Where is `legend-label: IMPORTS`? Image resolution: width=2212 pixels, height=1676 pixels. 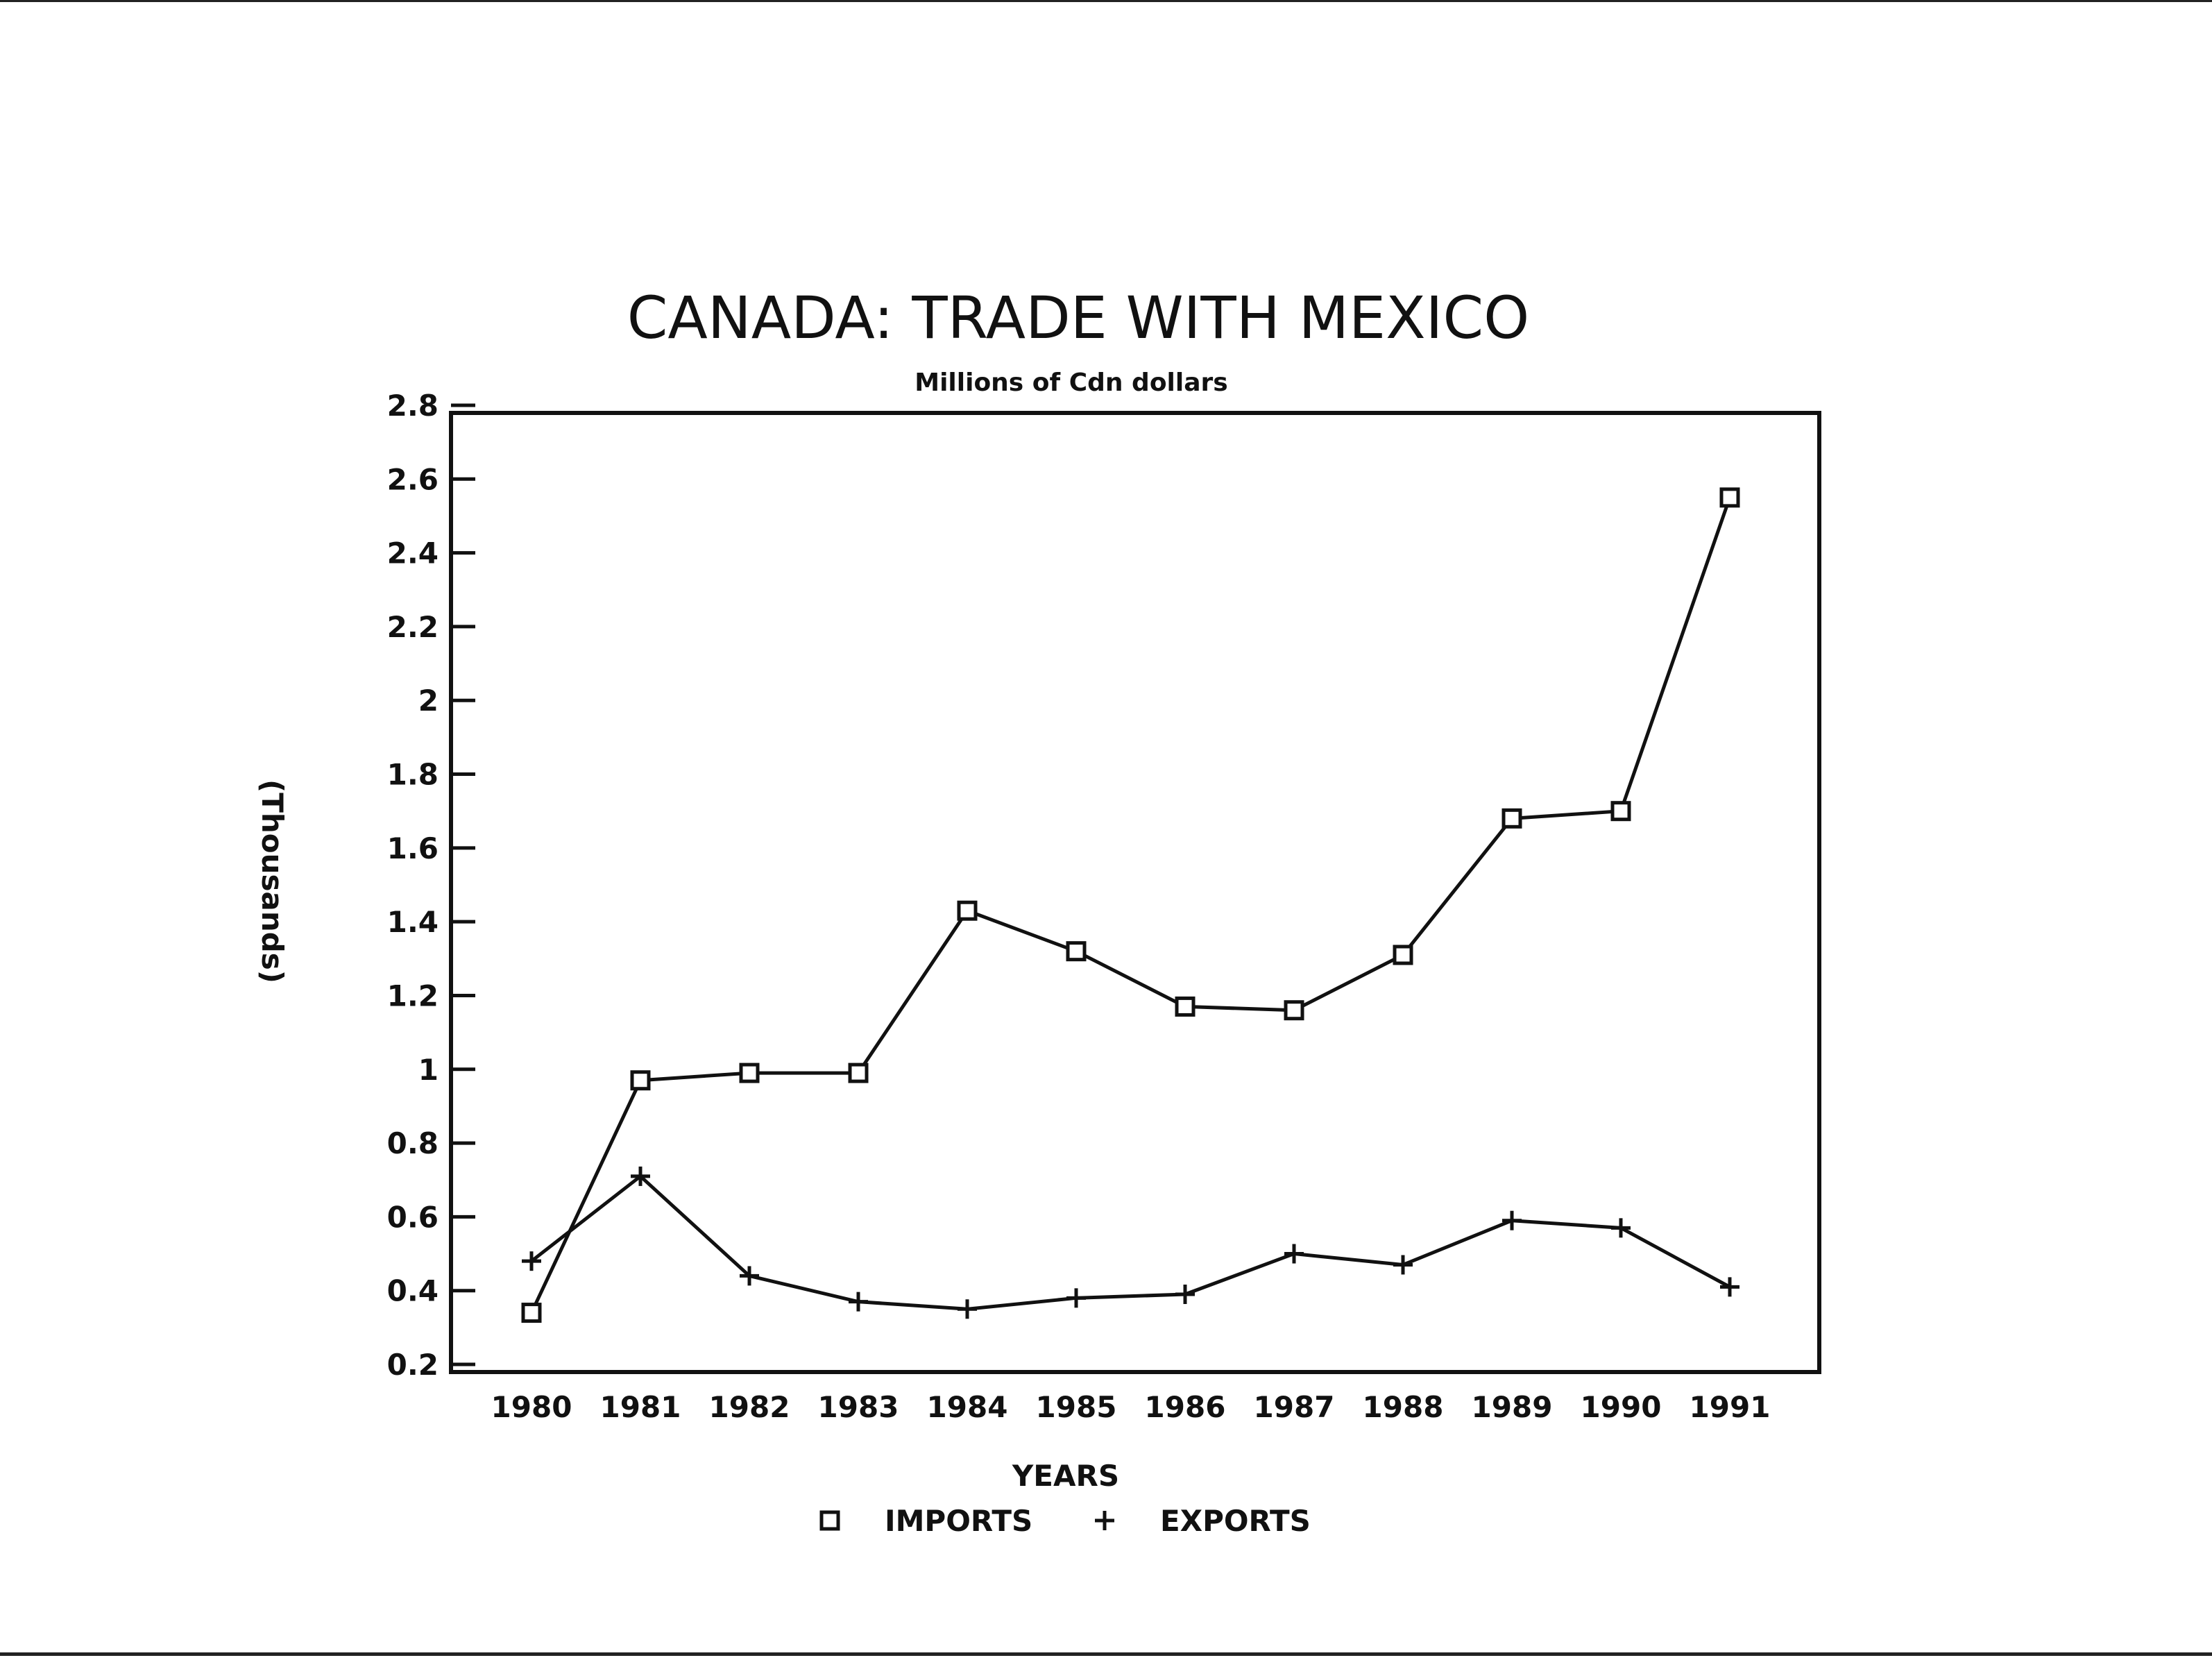 legend-label: IMPORTS is located at coordinates (959, 1521).